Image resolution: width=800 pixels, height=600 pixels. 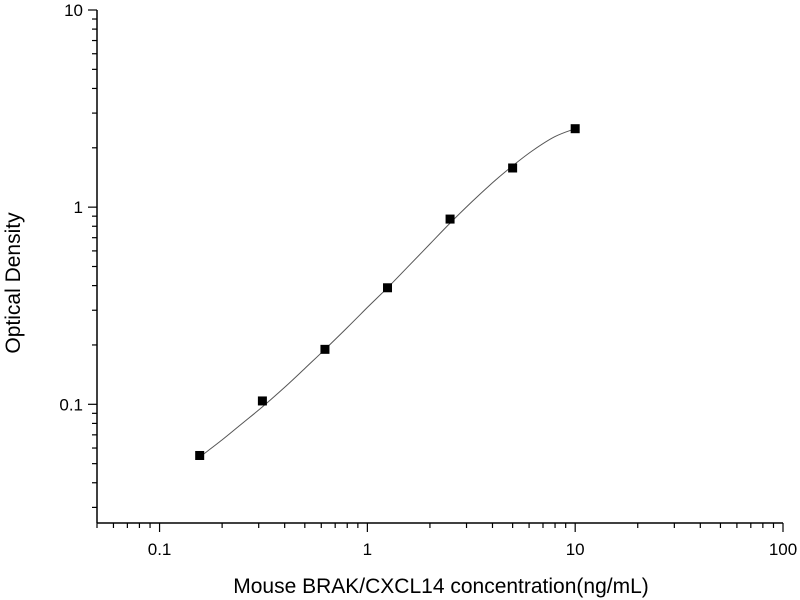 I want to click on y-ticks: 0.1 1 10, so click(x=78, y=254).